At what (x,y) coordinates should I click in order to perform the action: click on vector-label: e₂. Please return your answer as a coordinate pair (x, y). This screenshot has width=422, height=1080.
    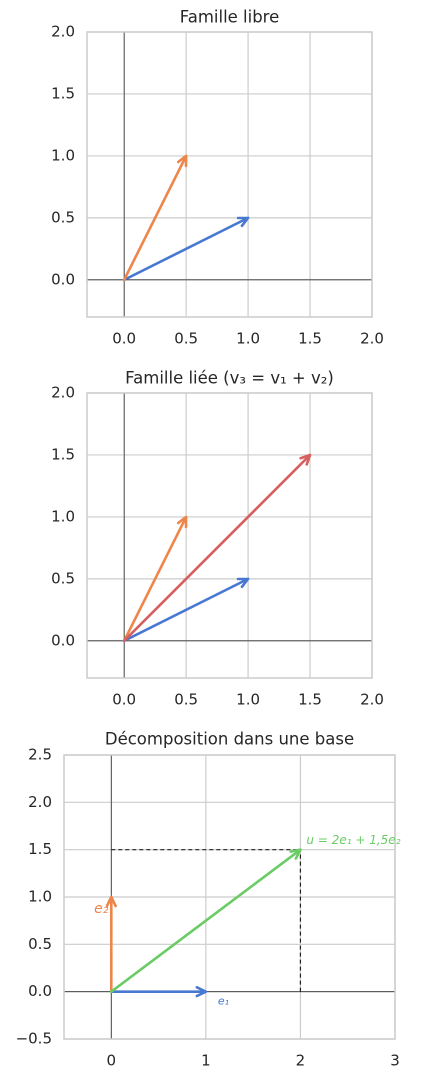
    Looking at the image, I should click on (101, 909).